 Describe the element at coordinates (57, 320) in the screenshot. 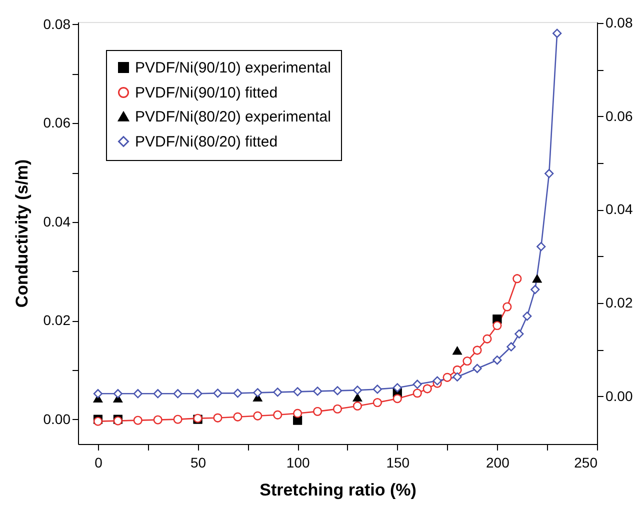

I see `y-tick-label: 0.02` at that location.